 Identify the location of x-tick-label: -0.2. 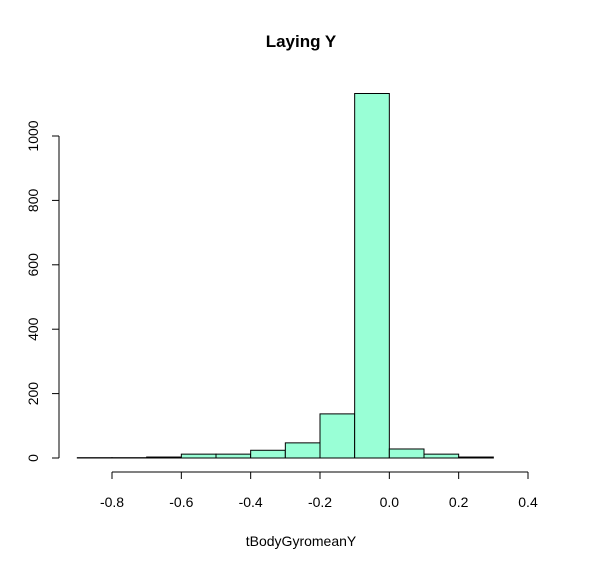
(320, 502).